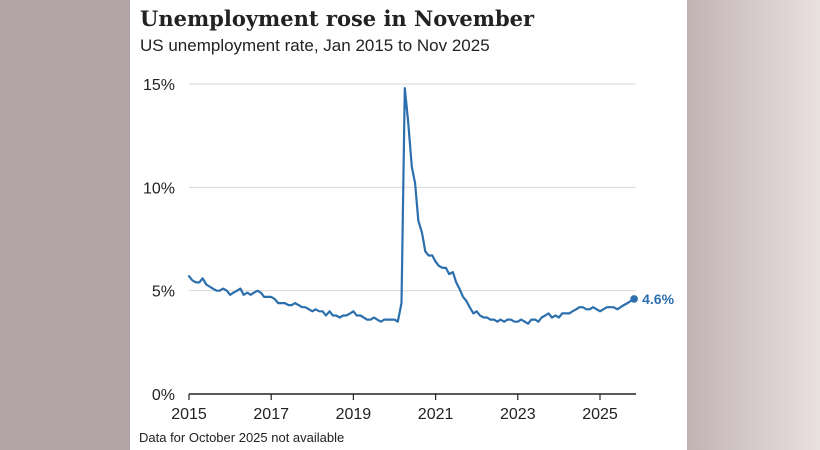 The image size is (820, 450). Describe the element at coordinates (337, 18) in the screenshot. I see `chart-title: Unemployment rose in November` at that location.